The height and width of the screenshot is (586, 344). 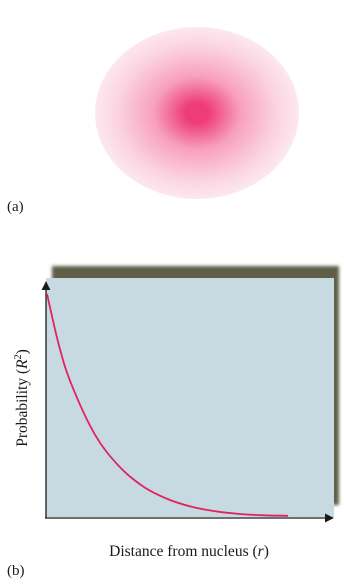 I want to click on y-axis-label: Probability (R2), so click(x=22, y=398).